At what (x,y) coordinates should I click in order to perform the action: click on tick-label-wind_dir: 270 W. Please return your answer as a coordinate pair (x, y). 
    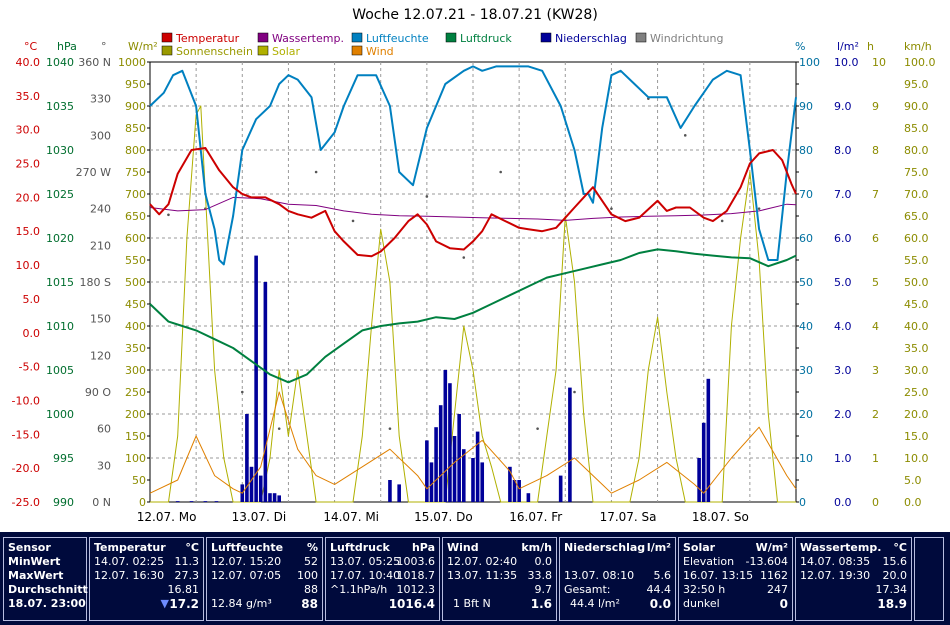
    Looking at the image, I should click on (93, 172).